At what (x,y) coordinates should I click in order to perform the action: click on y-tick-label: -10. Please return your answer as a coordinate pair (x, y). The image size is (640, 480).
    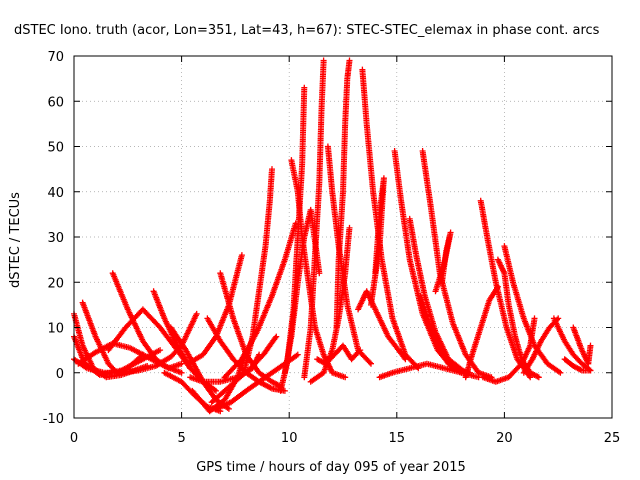
    Looking at the image, I should click on (53, 419).